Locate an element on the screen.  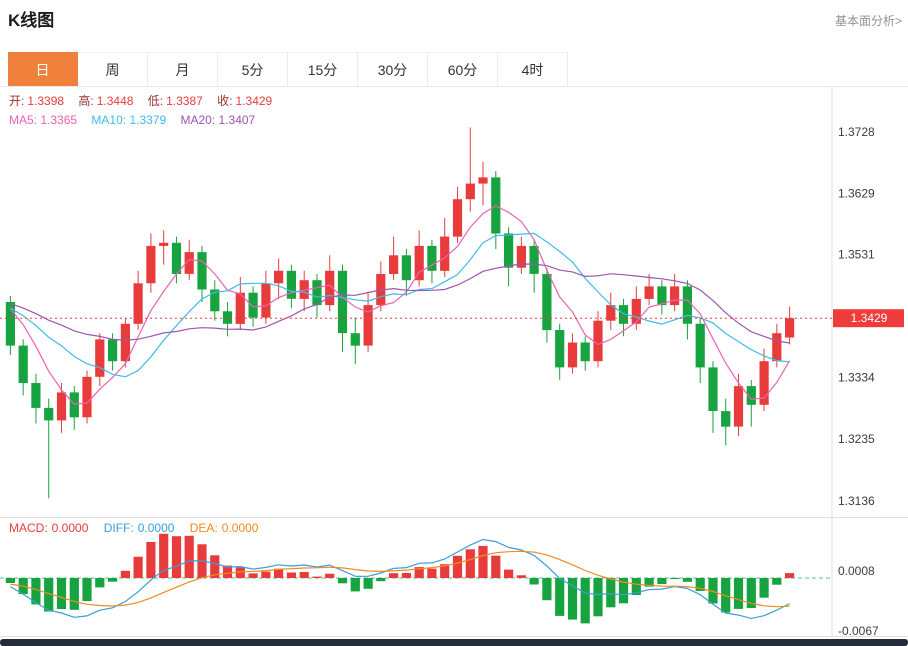
dea-line is located at coordinates (400, 579).